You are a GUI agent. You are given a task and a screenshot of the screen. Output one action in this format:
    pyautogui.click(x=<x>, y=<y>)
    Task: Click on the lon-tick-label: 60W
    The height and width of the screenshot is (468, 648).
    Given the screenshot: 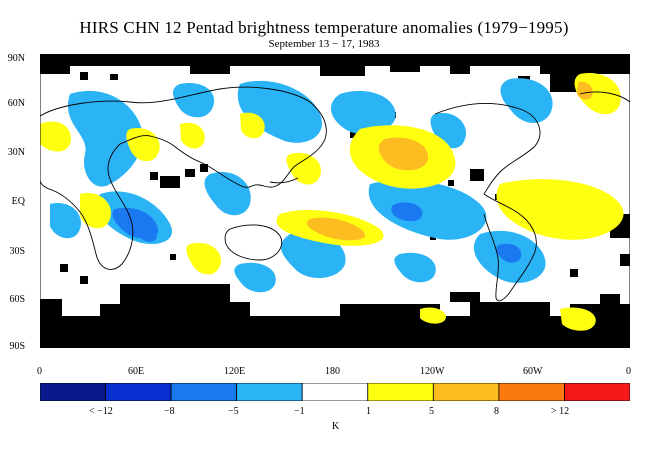 What is the action you would take?
    pyautogui.click(x=533, y=371)
    